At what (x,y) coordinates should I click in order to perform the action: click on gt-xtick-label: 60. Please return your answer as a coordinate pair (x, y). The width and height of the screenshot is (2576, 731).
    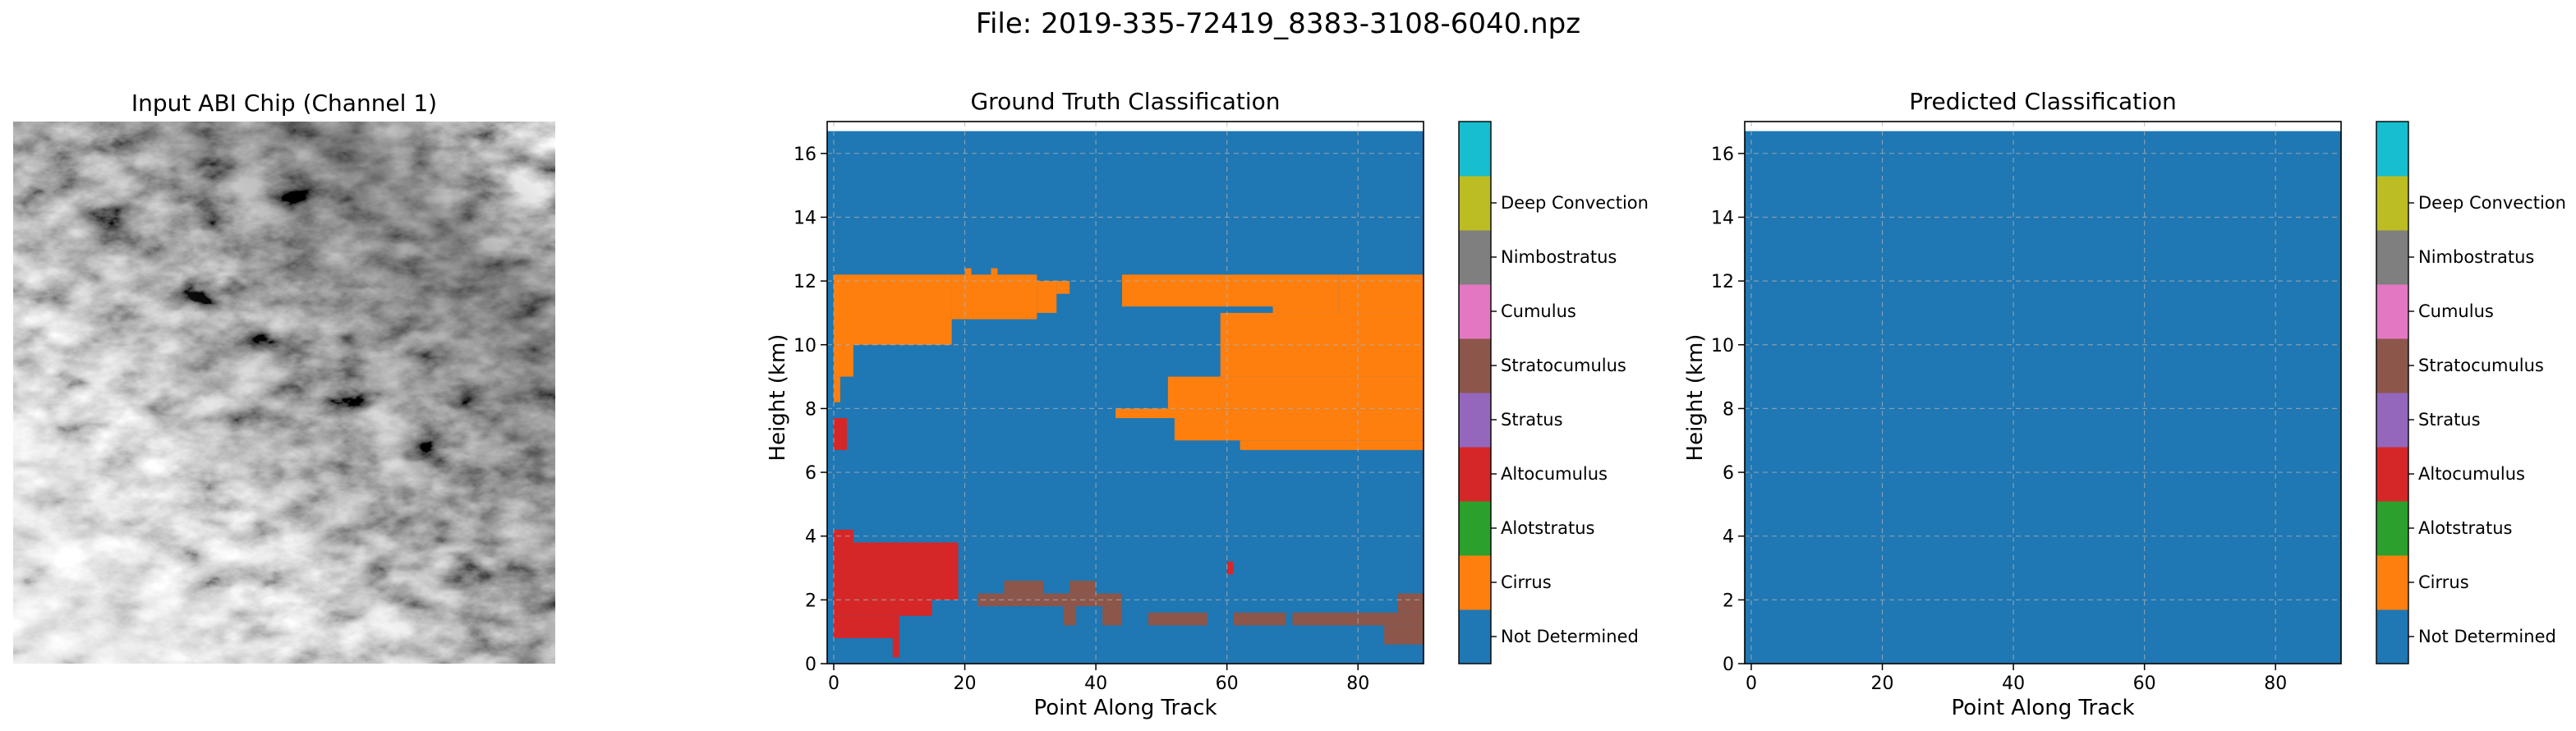
    Looking at the image, I should click on (1228, 684).